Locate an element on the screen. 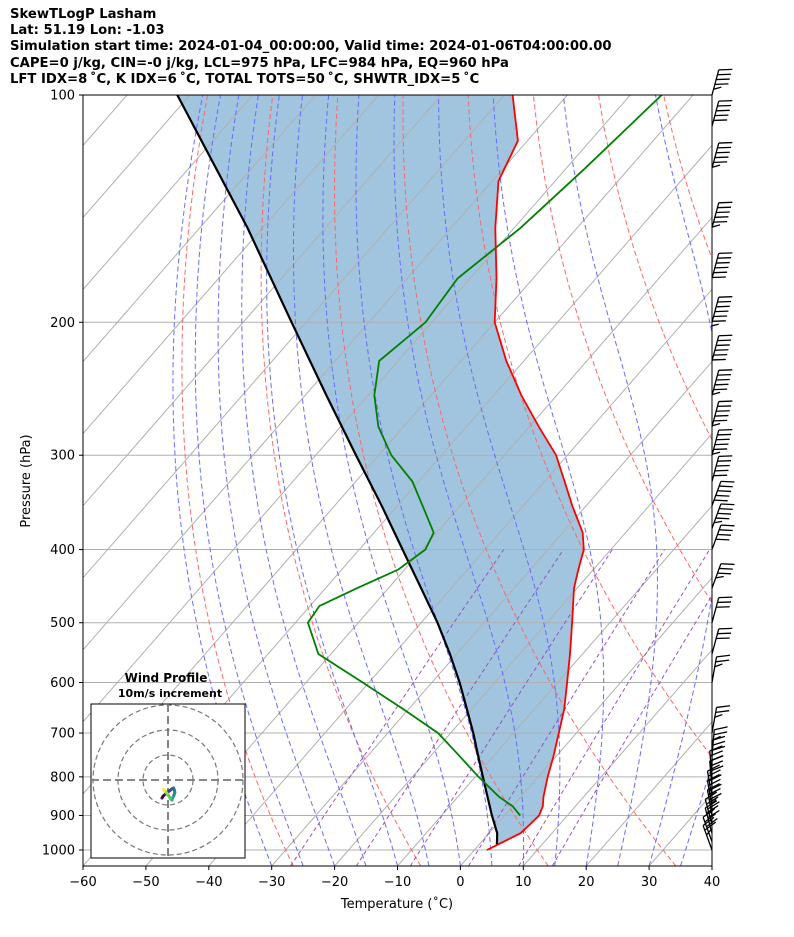 The height and width of the screenshot is (937, 794). y-tick-label: 100 is located at coordinates (62, 96).